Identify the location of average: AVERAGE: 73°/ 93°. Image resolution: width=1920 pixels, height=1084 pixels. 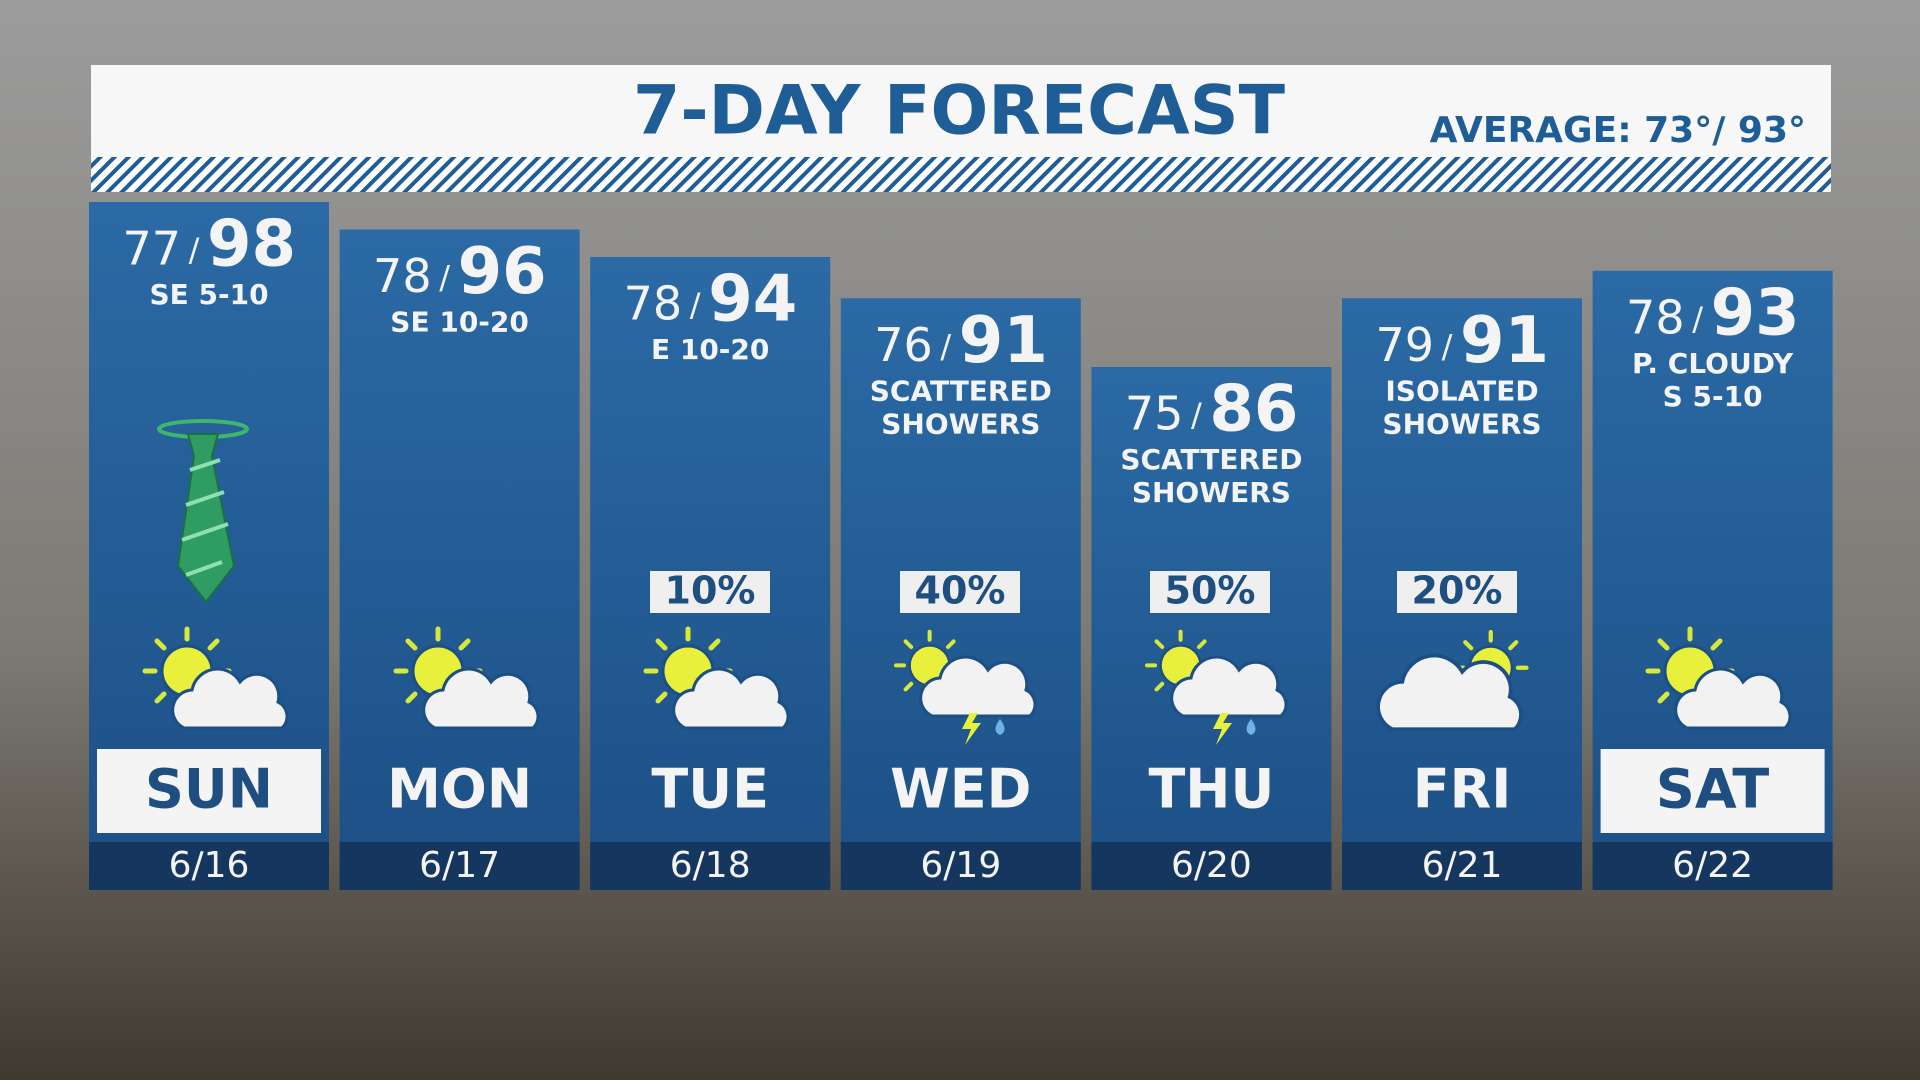
(1618, 130).